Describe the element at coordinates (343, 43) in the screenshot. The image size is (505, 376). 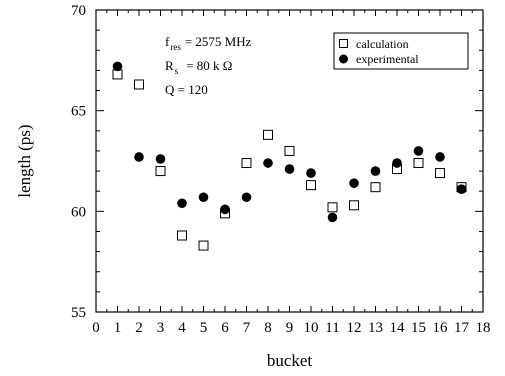
I see `legend-square-marker` at that location.